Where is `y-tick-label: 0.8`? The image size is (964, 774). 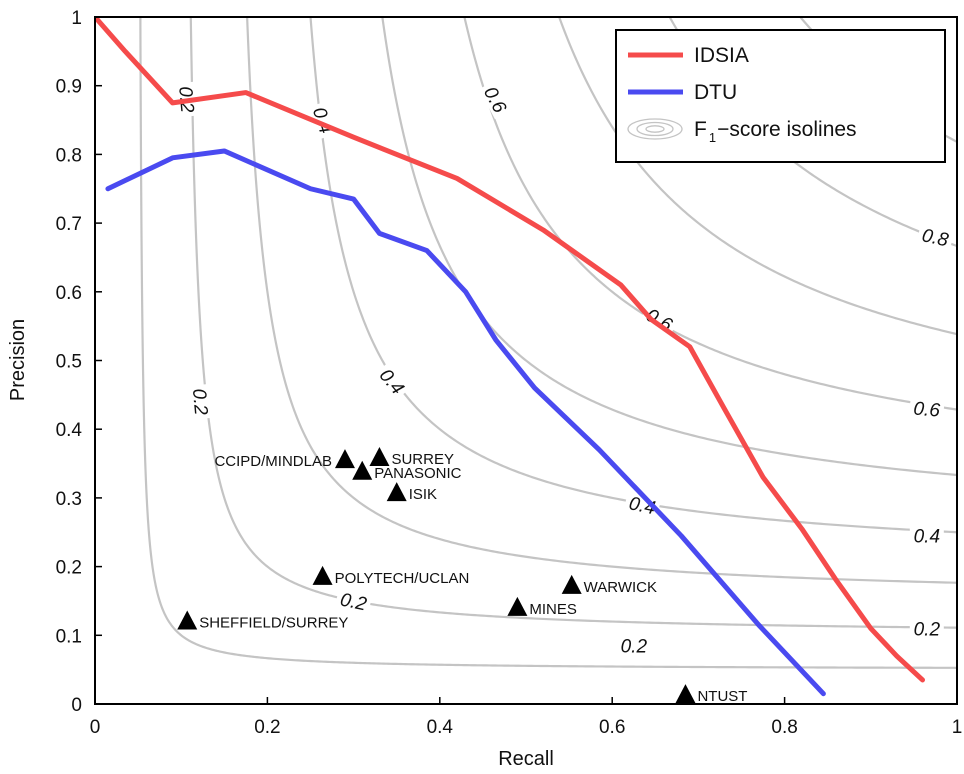
y-tick-label: 0.8 is located at coordinates (69, 155).